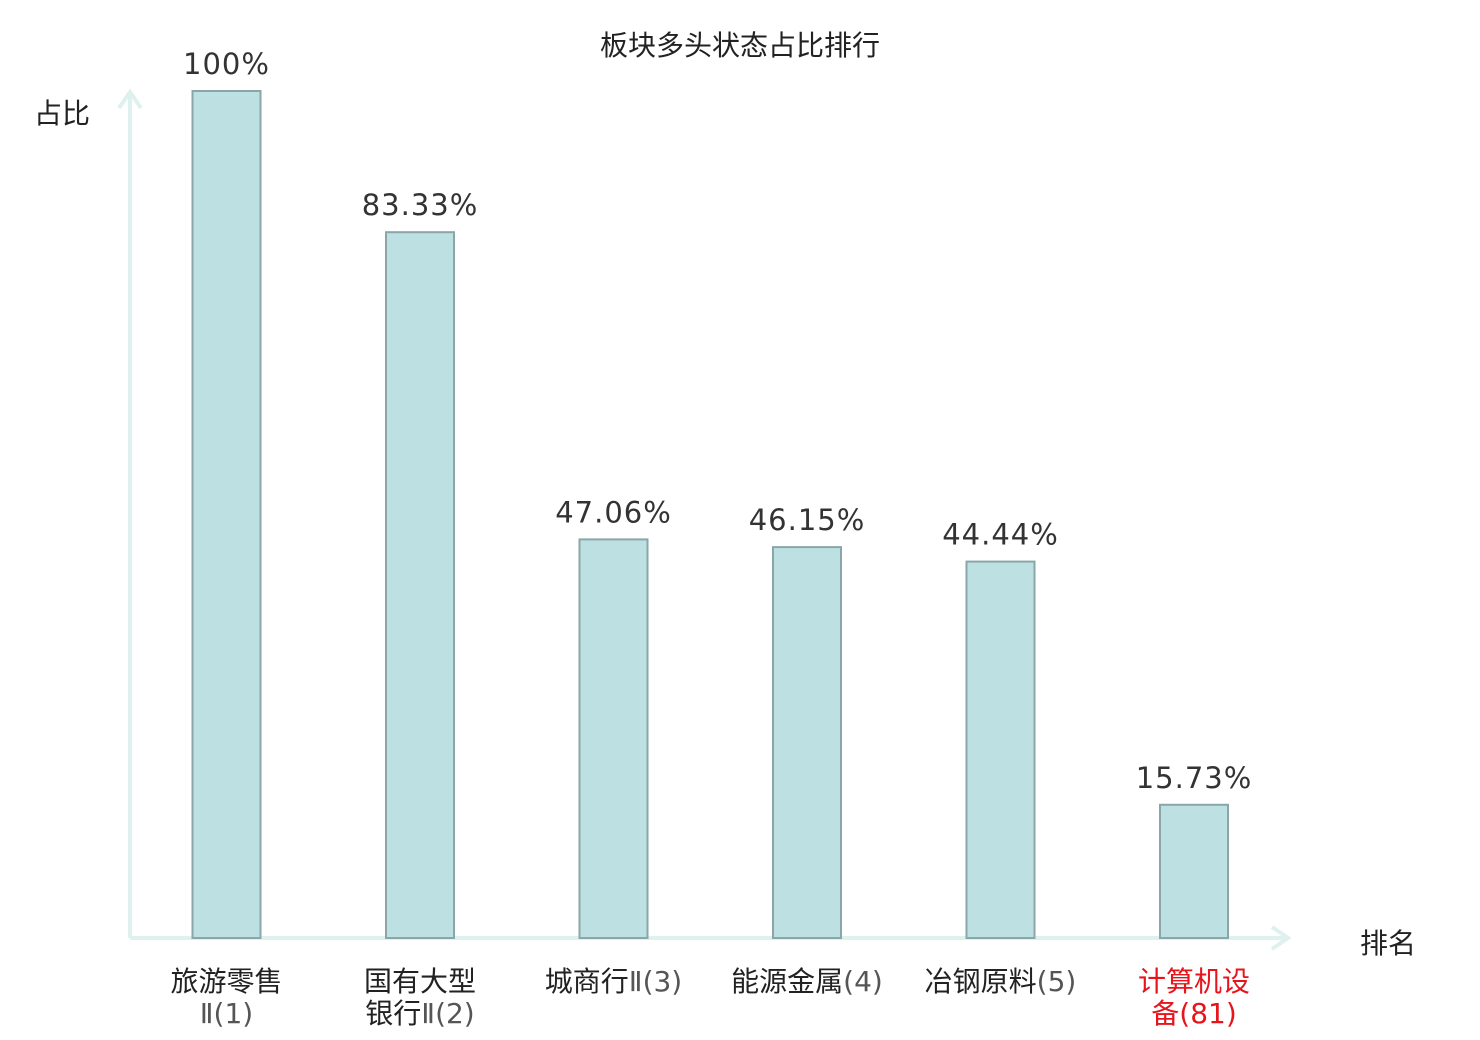  Describe the element at coordinates (1165, 1013) in the screenshot. I see `category-name-cont: 备` at that location.